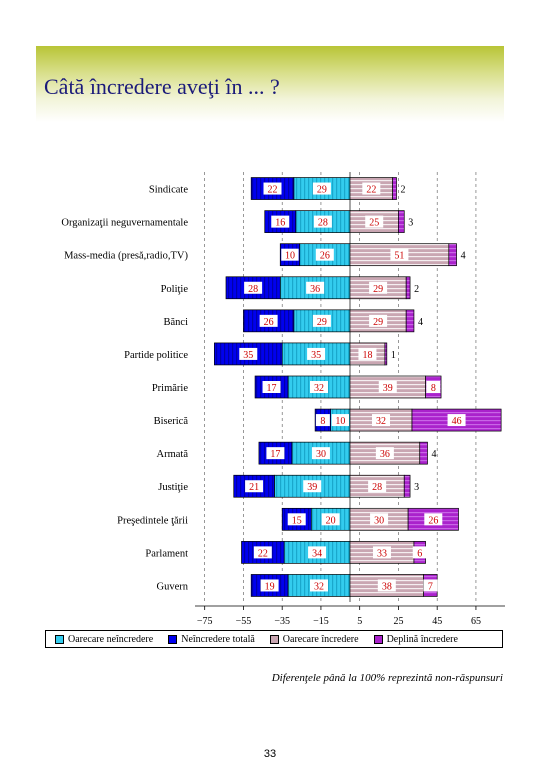 The image size is (540, 780). I want to click on data-label-neincredere_totala: 16, so click(280, 223).